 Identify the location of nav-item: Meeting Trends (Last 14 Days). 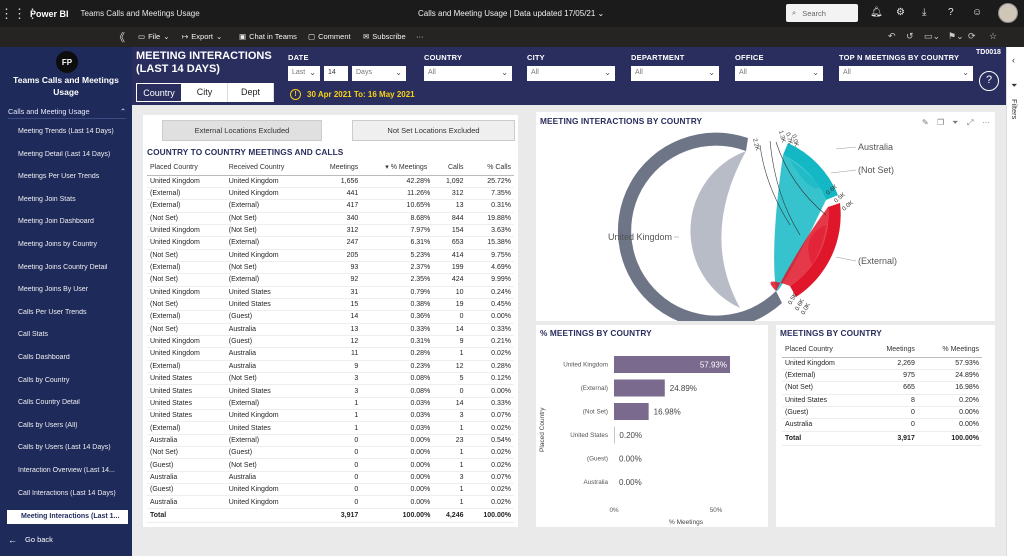
(66, 131).